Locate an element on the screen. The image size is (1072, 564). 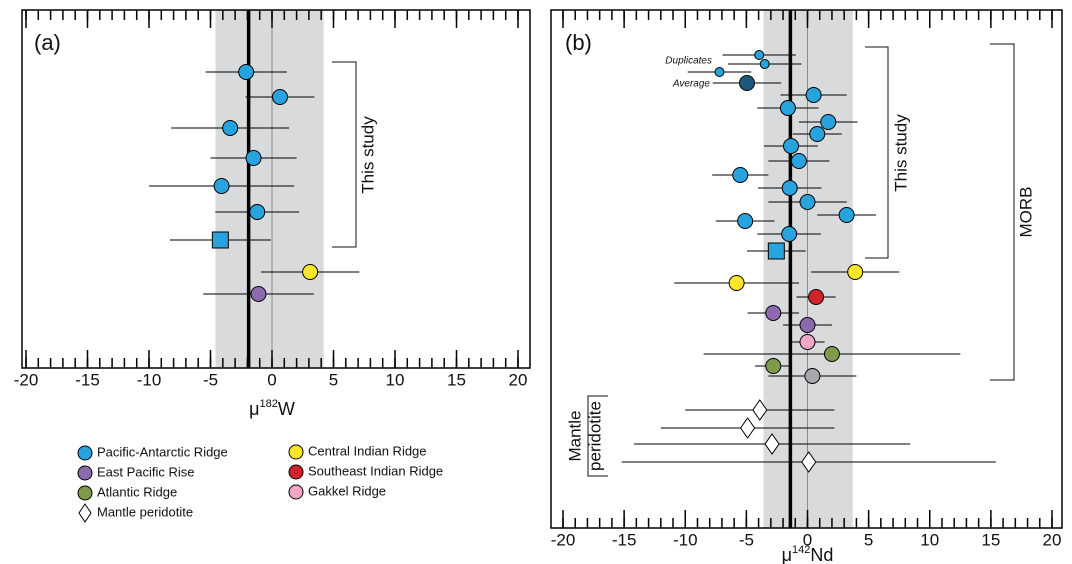
panel-label: (a) is located at coordinates (47, 42).